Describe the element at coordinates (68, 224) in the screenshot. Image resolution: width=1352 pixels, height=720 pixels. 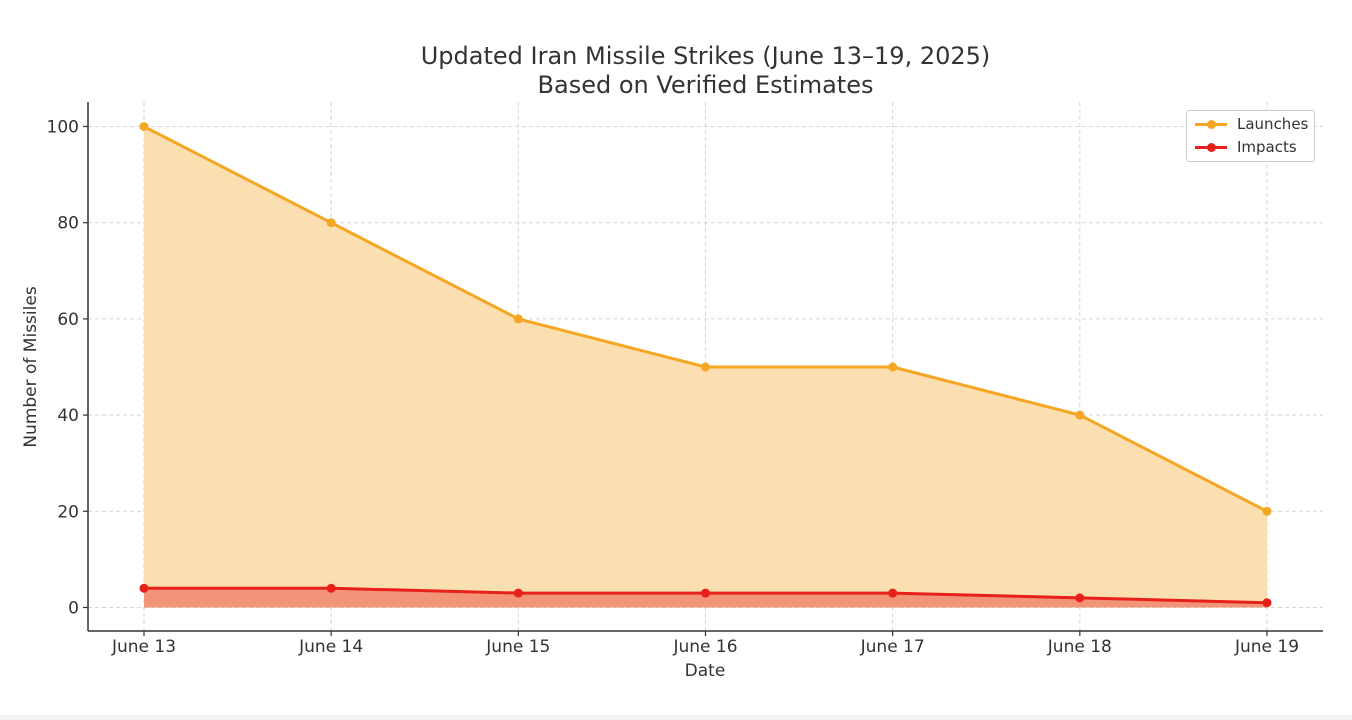
I see `y-tick-label: 80` at that location.